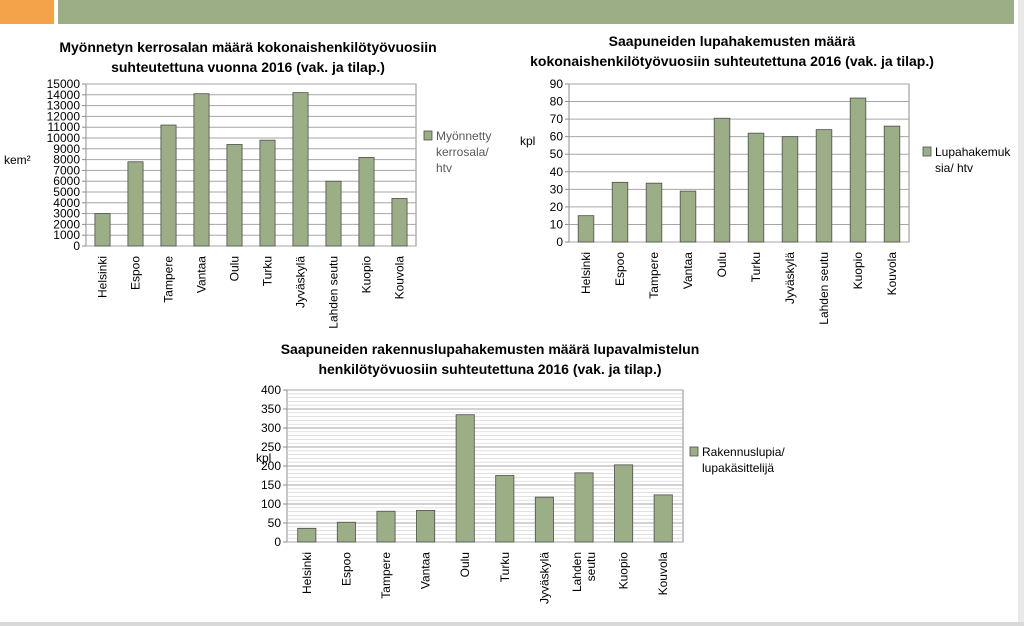  I want to click on y-tick-label: 150, so click(271, 485).